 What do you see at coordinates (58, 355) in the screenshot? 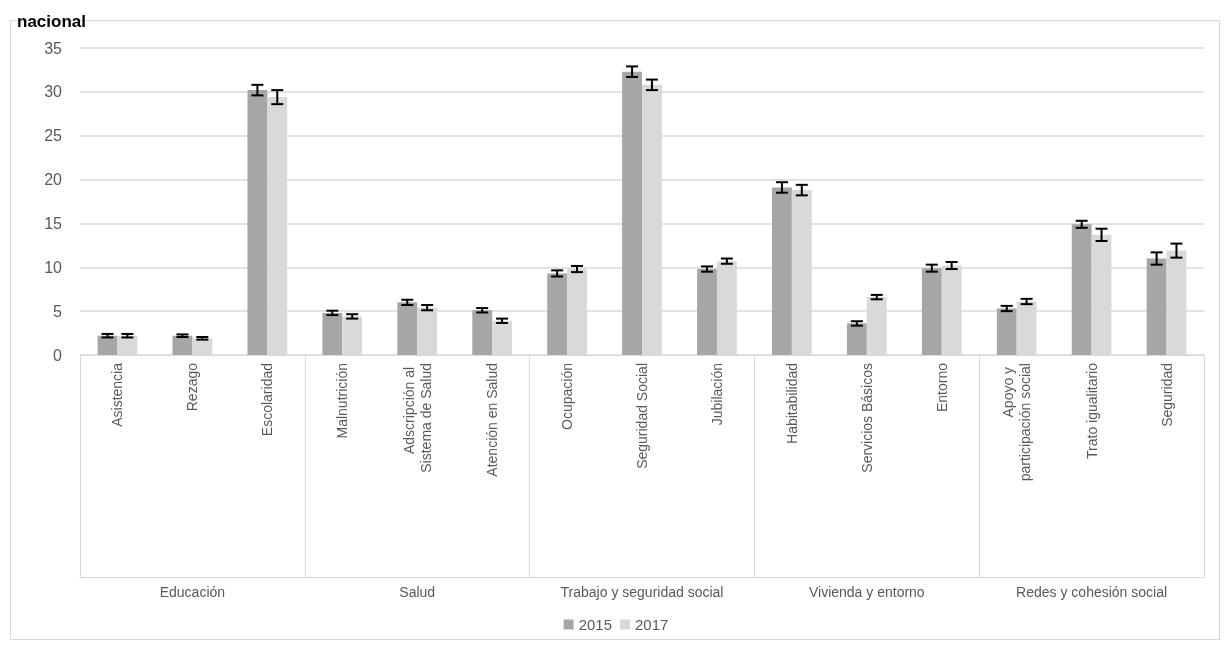
I see `y-tick-label: 0` at bounding box center [58, 355].